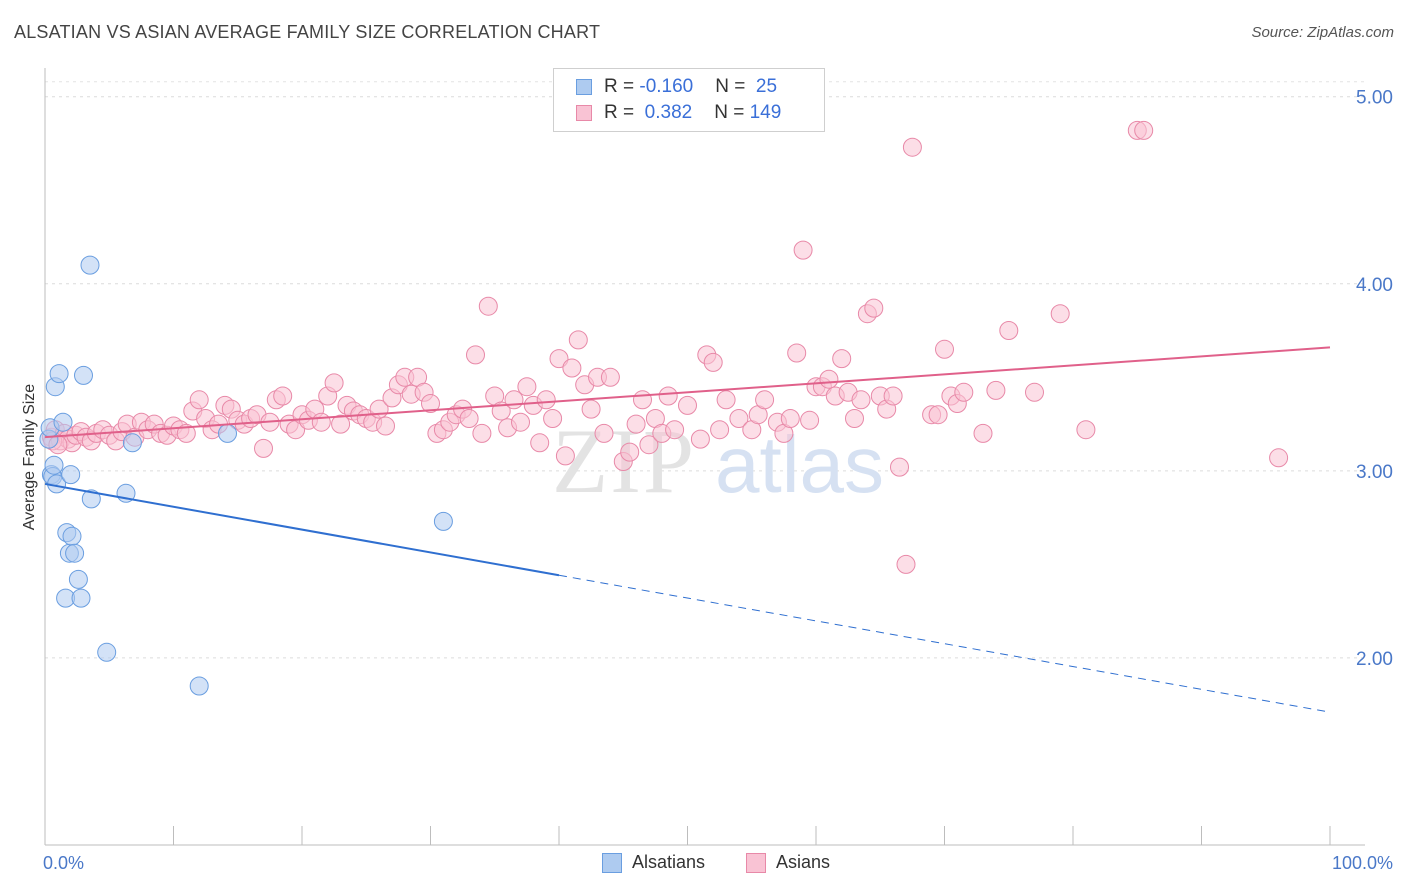 Image resolution: width=1406 pixels, height=892 pixels. I want to click on bottom-legend-alsatians: Alsatians, so click(653, 862).